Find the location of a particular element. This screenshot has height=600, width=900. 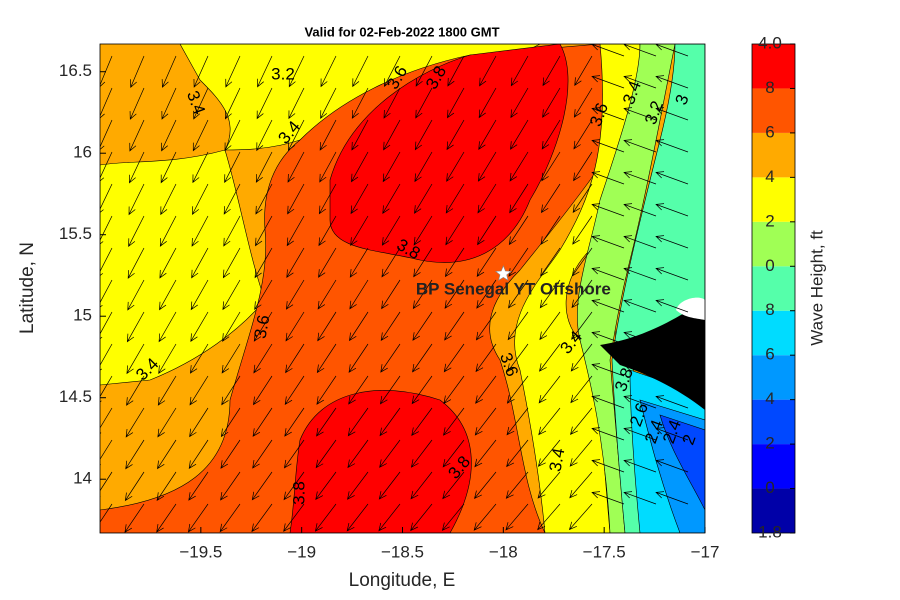

x-tick-label: −19 is located at coordinates (301, 551).